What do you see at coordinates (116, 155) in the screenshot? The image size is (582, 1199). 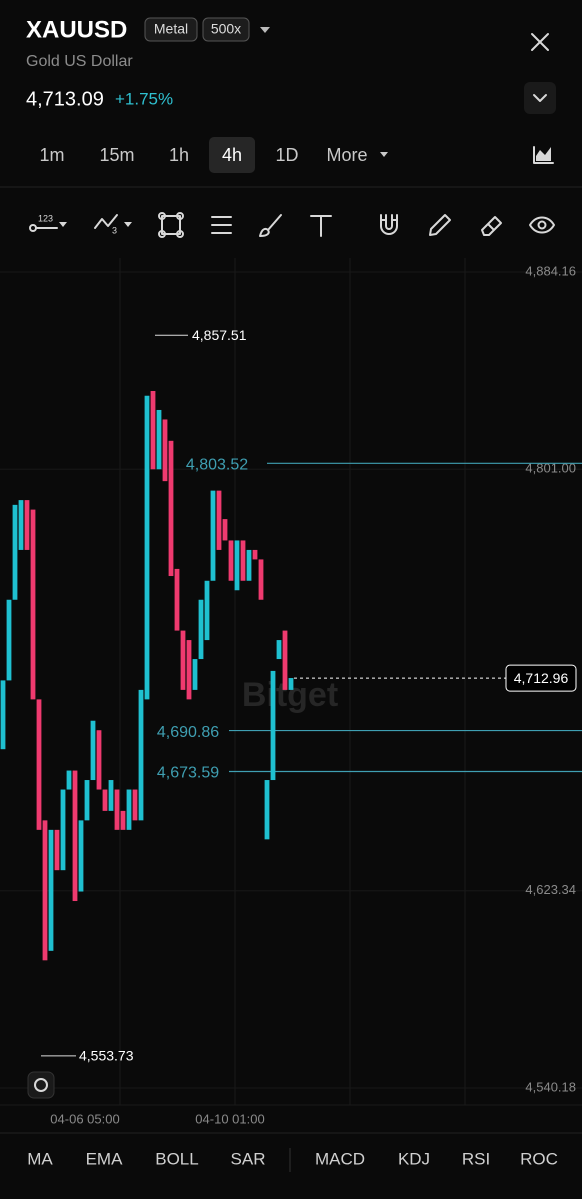 I see `timeframe: 15m` at bounding box center [116, 155].